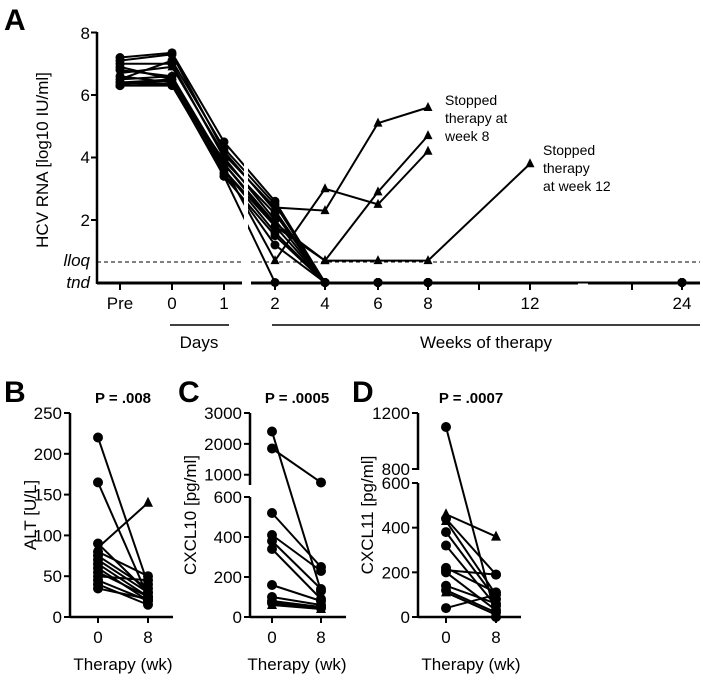 The width and height of the screenshot is (703, 681). What do you see at coordinates (48, 413) in the screenshot?
I see `b-y-tick-label: 250` at bounding box center [48, 413].